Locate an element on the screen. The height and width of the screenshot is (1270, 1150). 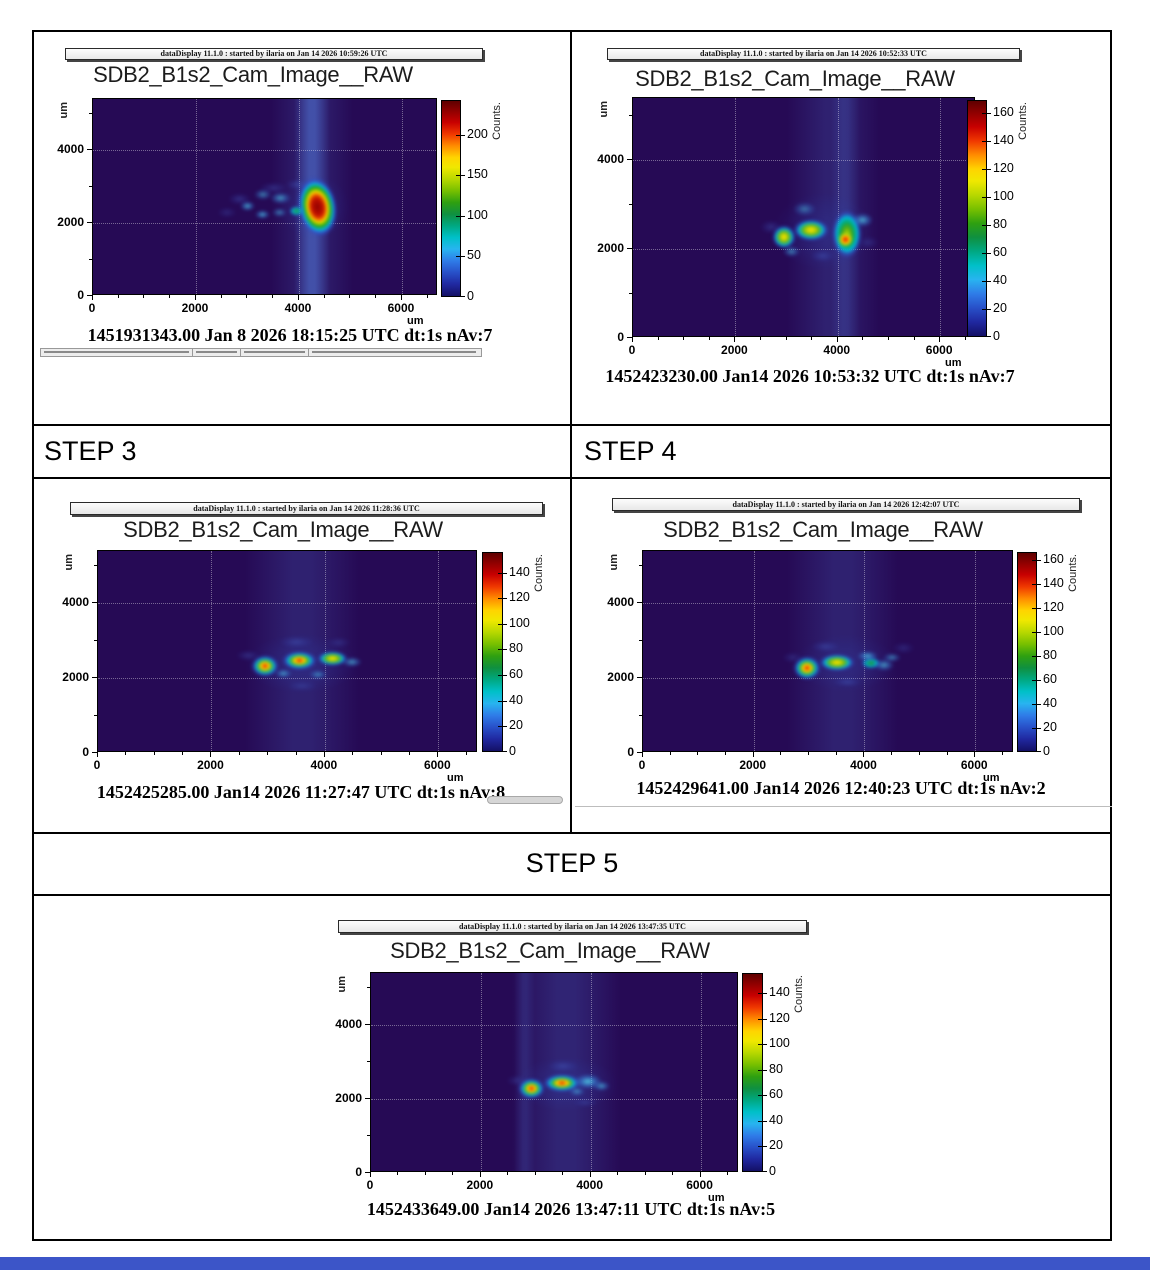
heatmap-image is located at coordinates (554, 1072).